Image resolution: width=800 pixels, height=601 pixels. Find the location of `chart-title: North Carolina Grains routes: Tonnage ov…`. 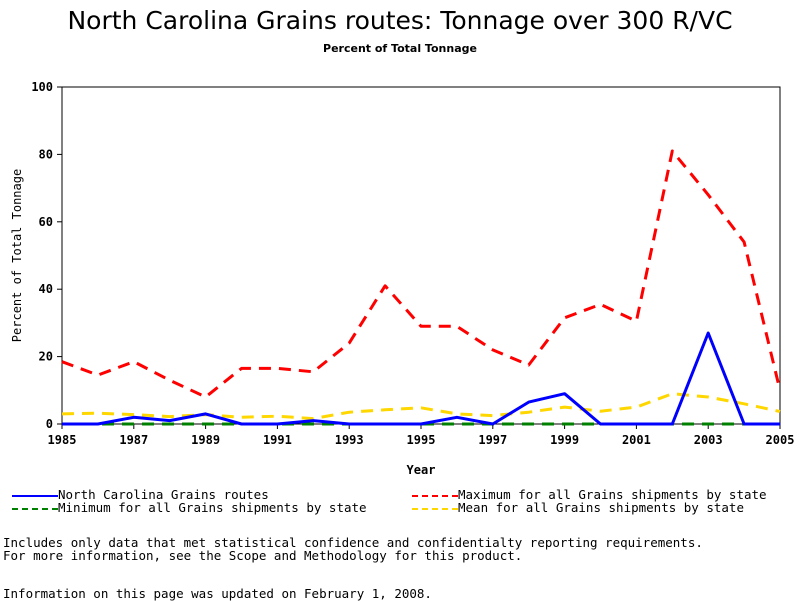

chart-title: North Carolina Grains routes: Tonnage ov… is located at coordinates (400, 20).